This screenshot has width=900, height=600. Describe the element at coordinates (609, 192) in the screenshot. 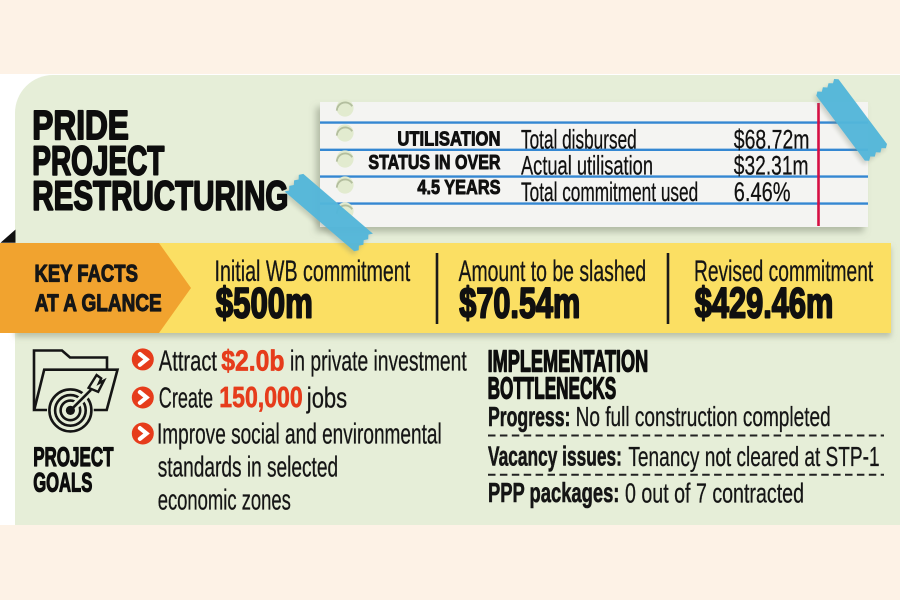

I see `svg-text: Total commitment used` at that location.